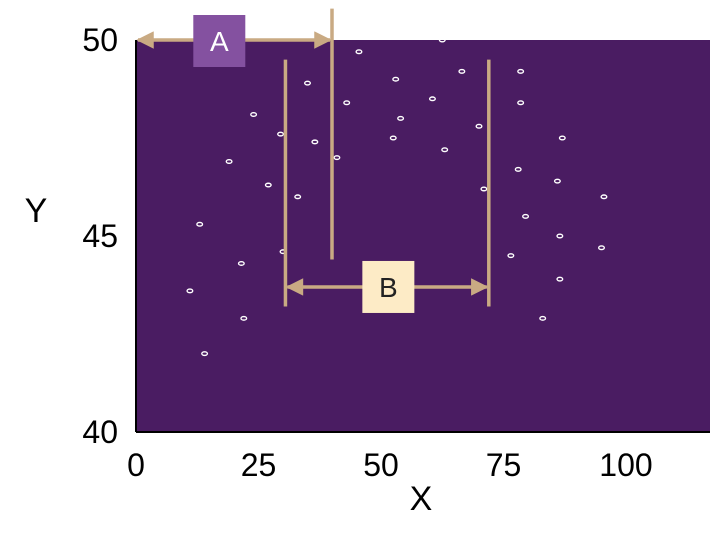 The image size is (710, 545). Describe the element at coordinates (625, 465) in the screenshot. I see `x-tick-label: 100` at that location.